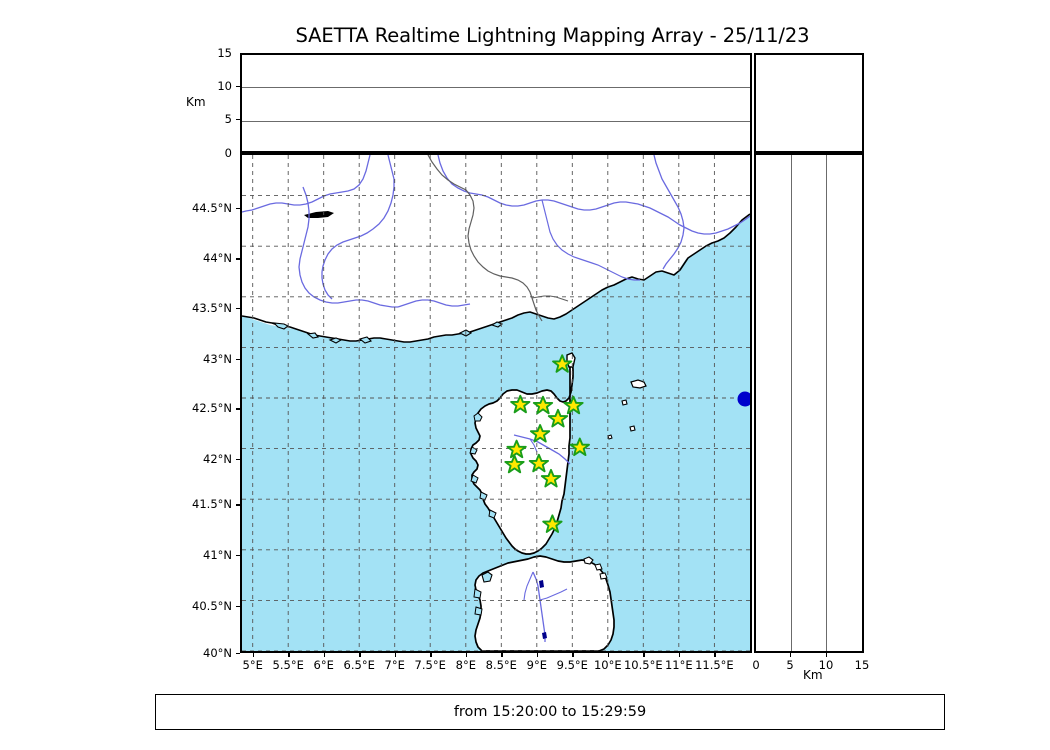 Image resolution: width=1050 pixels, height=750 pixels. Describe the element at coordinates (212, 207) in the screenshot. I see `lat-tick-44-5: 44.5°N` at that location.